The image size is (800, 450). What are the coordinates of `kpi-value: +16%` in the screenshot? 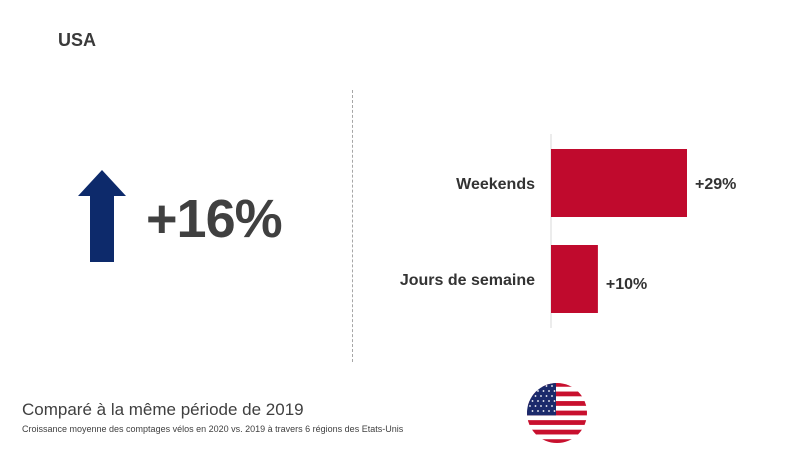 It's located at (214, 219).